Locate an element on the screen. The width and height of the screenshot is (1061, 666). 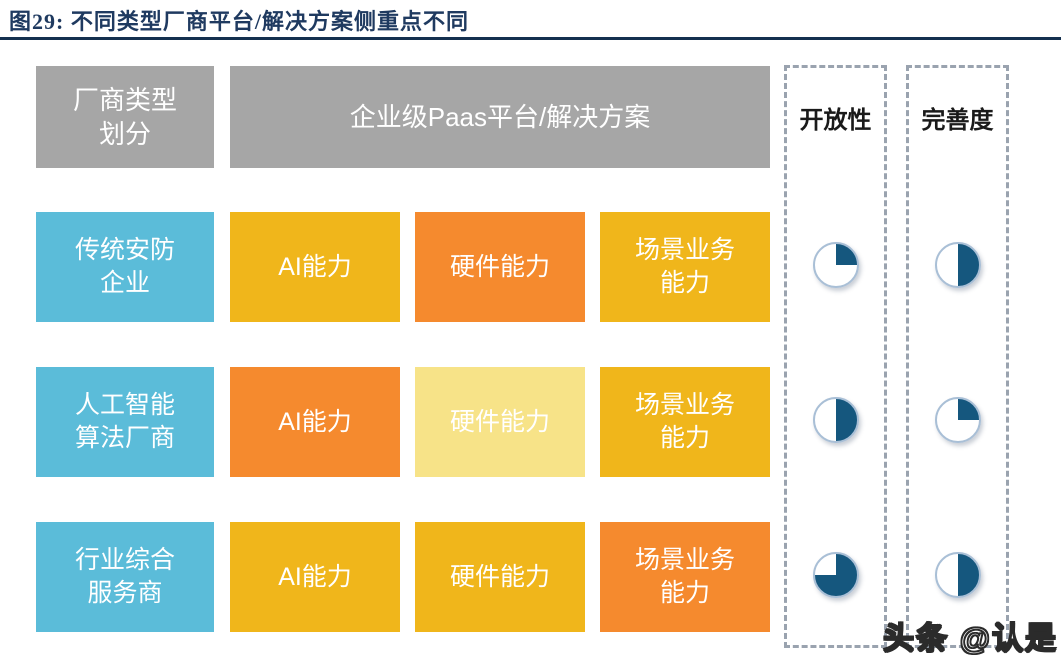
watermark-text: 头条 @认是 is located at coordinates (970, 638).